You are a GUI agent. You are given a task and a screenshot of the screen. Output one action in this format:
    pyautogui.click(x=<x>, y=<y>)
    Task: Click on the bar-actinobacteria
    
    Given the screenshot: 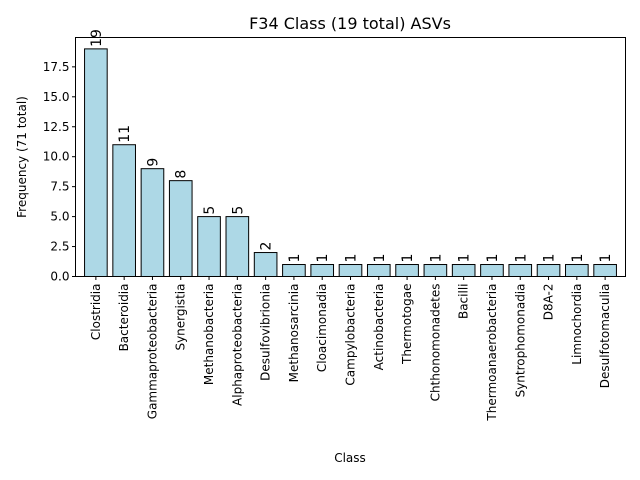 What is the action you would take?
    pyautogui.click(x=378, y=270)
    